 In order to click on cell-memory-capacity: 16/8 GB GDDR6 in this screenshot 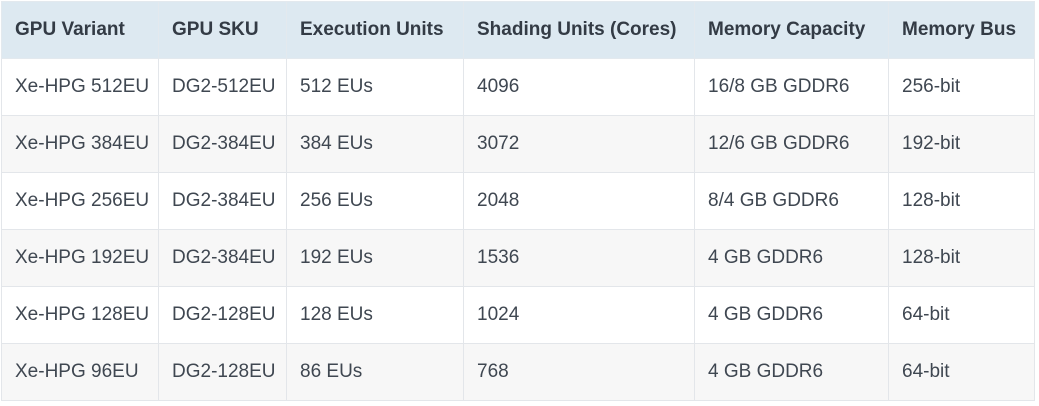, I will do `click(791, 87)`.